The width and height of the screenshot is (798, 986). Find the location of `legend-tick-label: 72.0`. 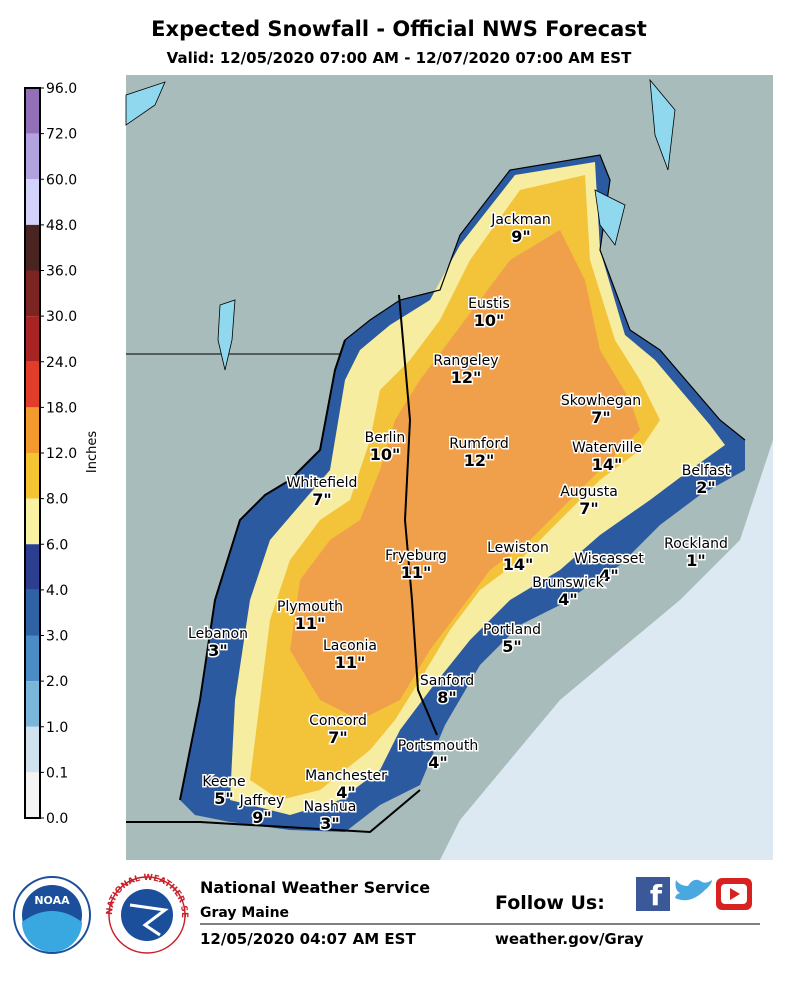

legend-tick-label: 72.0 is located at coordinates (61, 135).